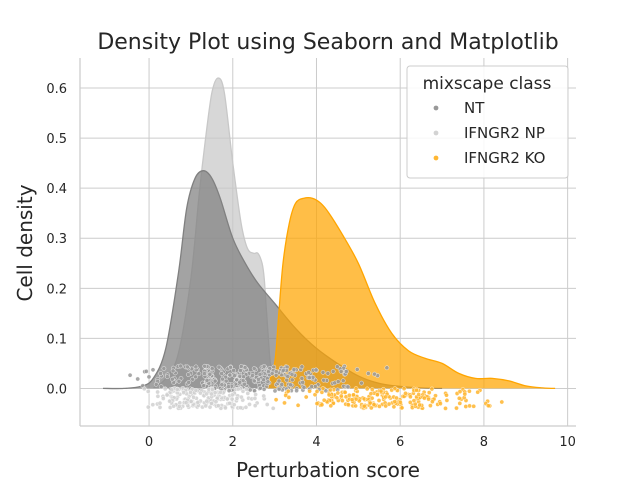 Image resolution: width=640 pixels, height=480 pixels. What do you see at coordinates (487, 122) in the screenshot?
I see `legend-box` at bounding box center [487, 122].